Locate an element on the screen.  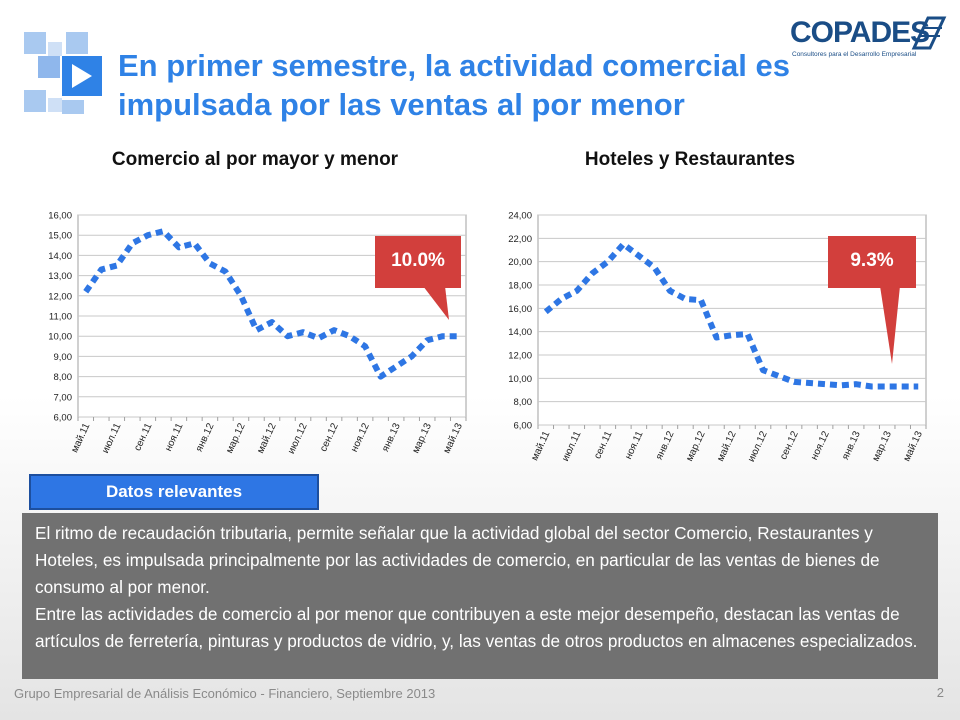
callout-comercio is located at coordinates (418, 278).